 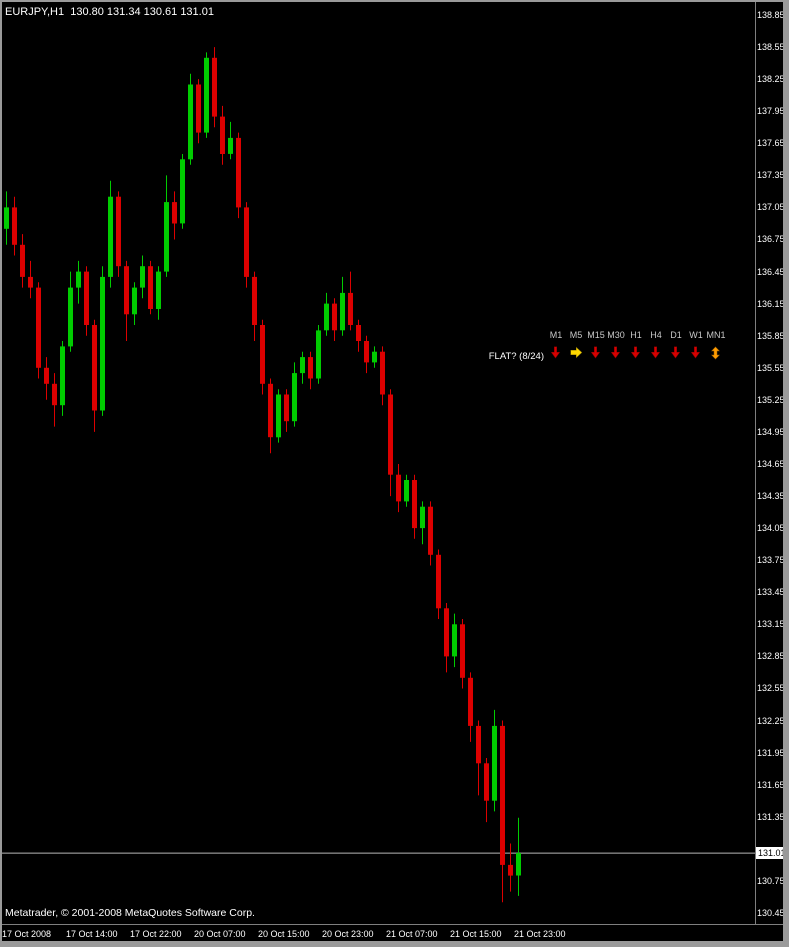 What do you see at coordinates (556, 335) in the screenshot?
I see `timeframe-label-m1: M1` at bounding box center [556, 335].